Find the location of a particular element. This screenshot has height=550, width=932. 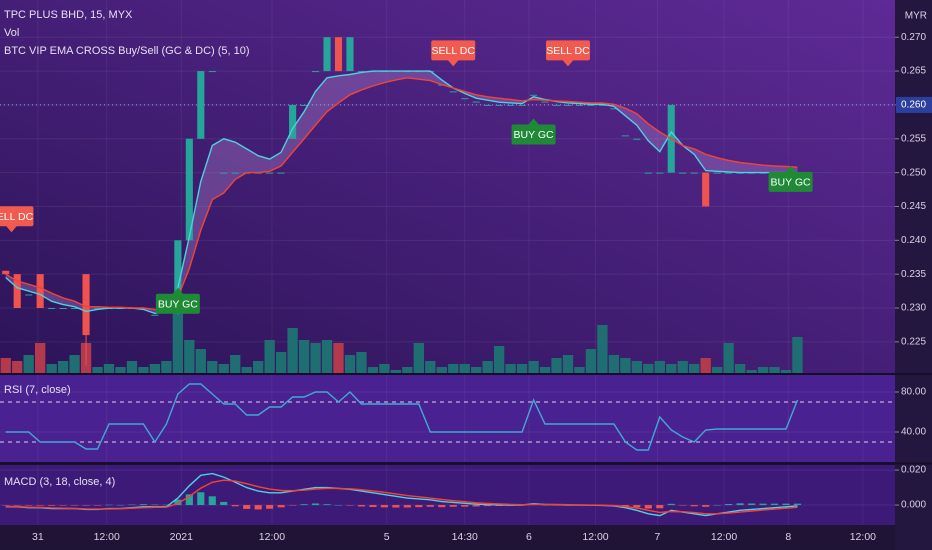

y-tick-label: 40.00 is located at coordinates (913, 432).